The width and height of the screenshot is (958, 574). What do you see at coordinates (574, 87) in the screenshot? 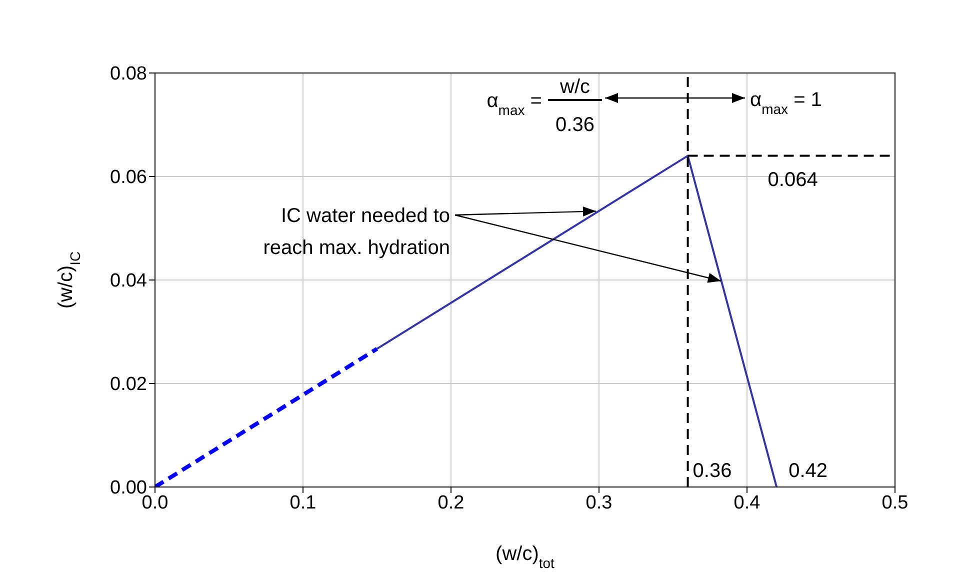
I see `annotation: w/c` at bounding box center [574, 87].